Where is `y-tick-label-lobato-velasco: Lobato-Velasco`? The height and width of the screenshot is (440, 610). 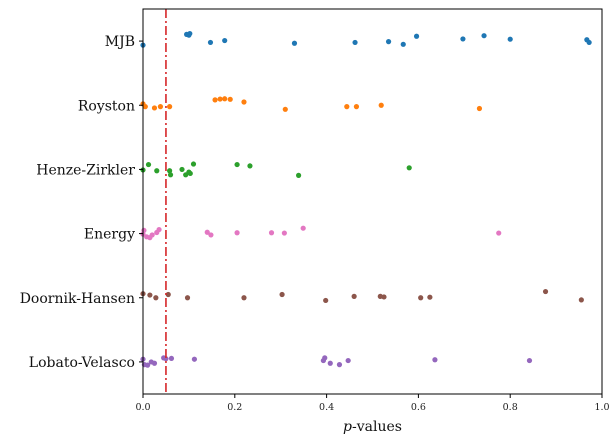 y-tick-label-lobato-velasco: Lobato-Velasco is located at coordinates (82, 363).